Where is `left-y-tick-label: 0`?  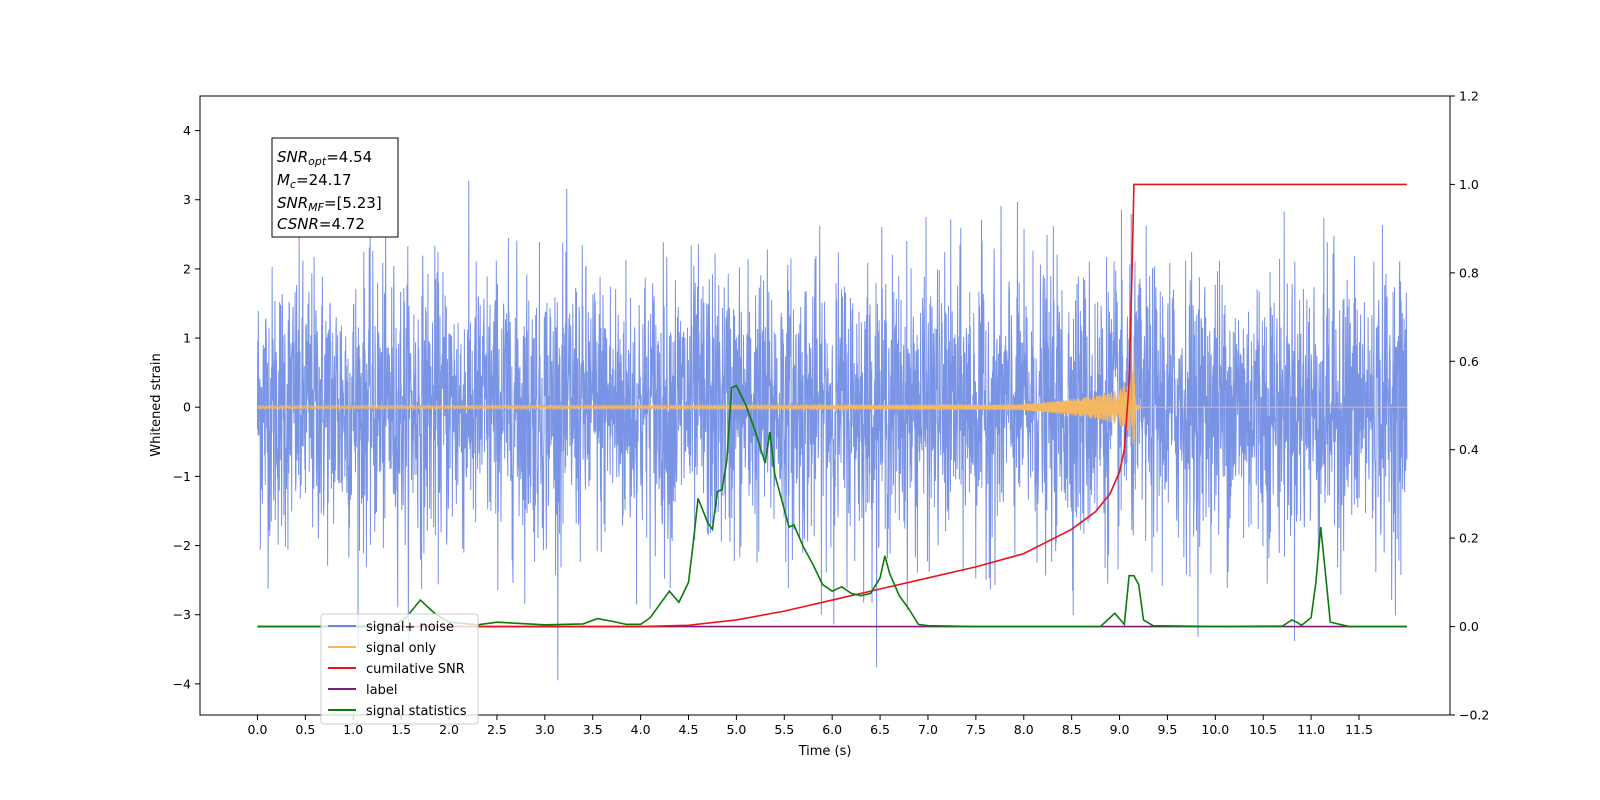
left-y-tick-label: 0 is located at coordinates (187, 407).